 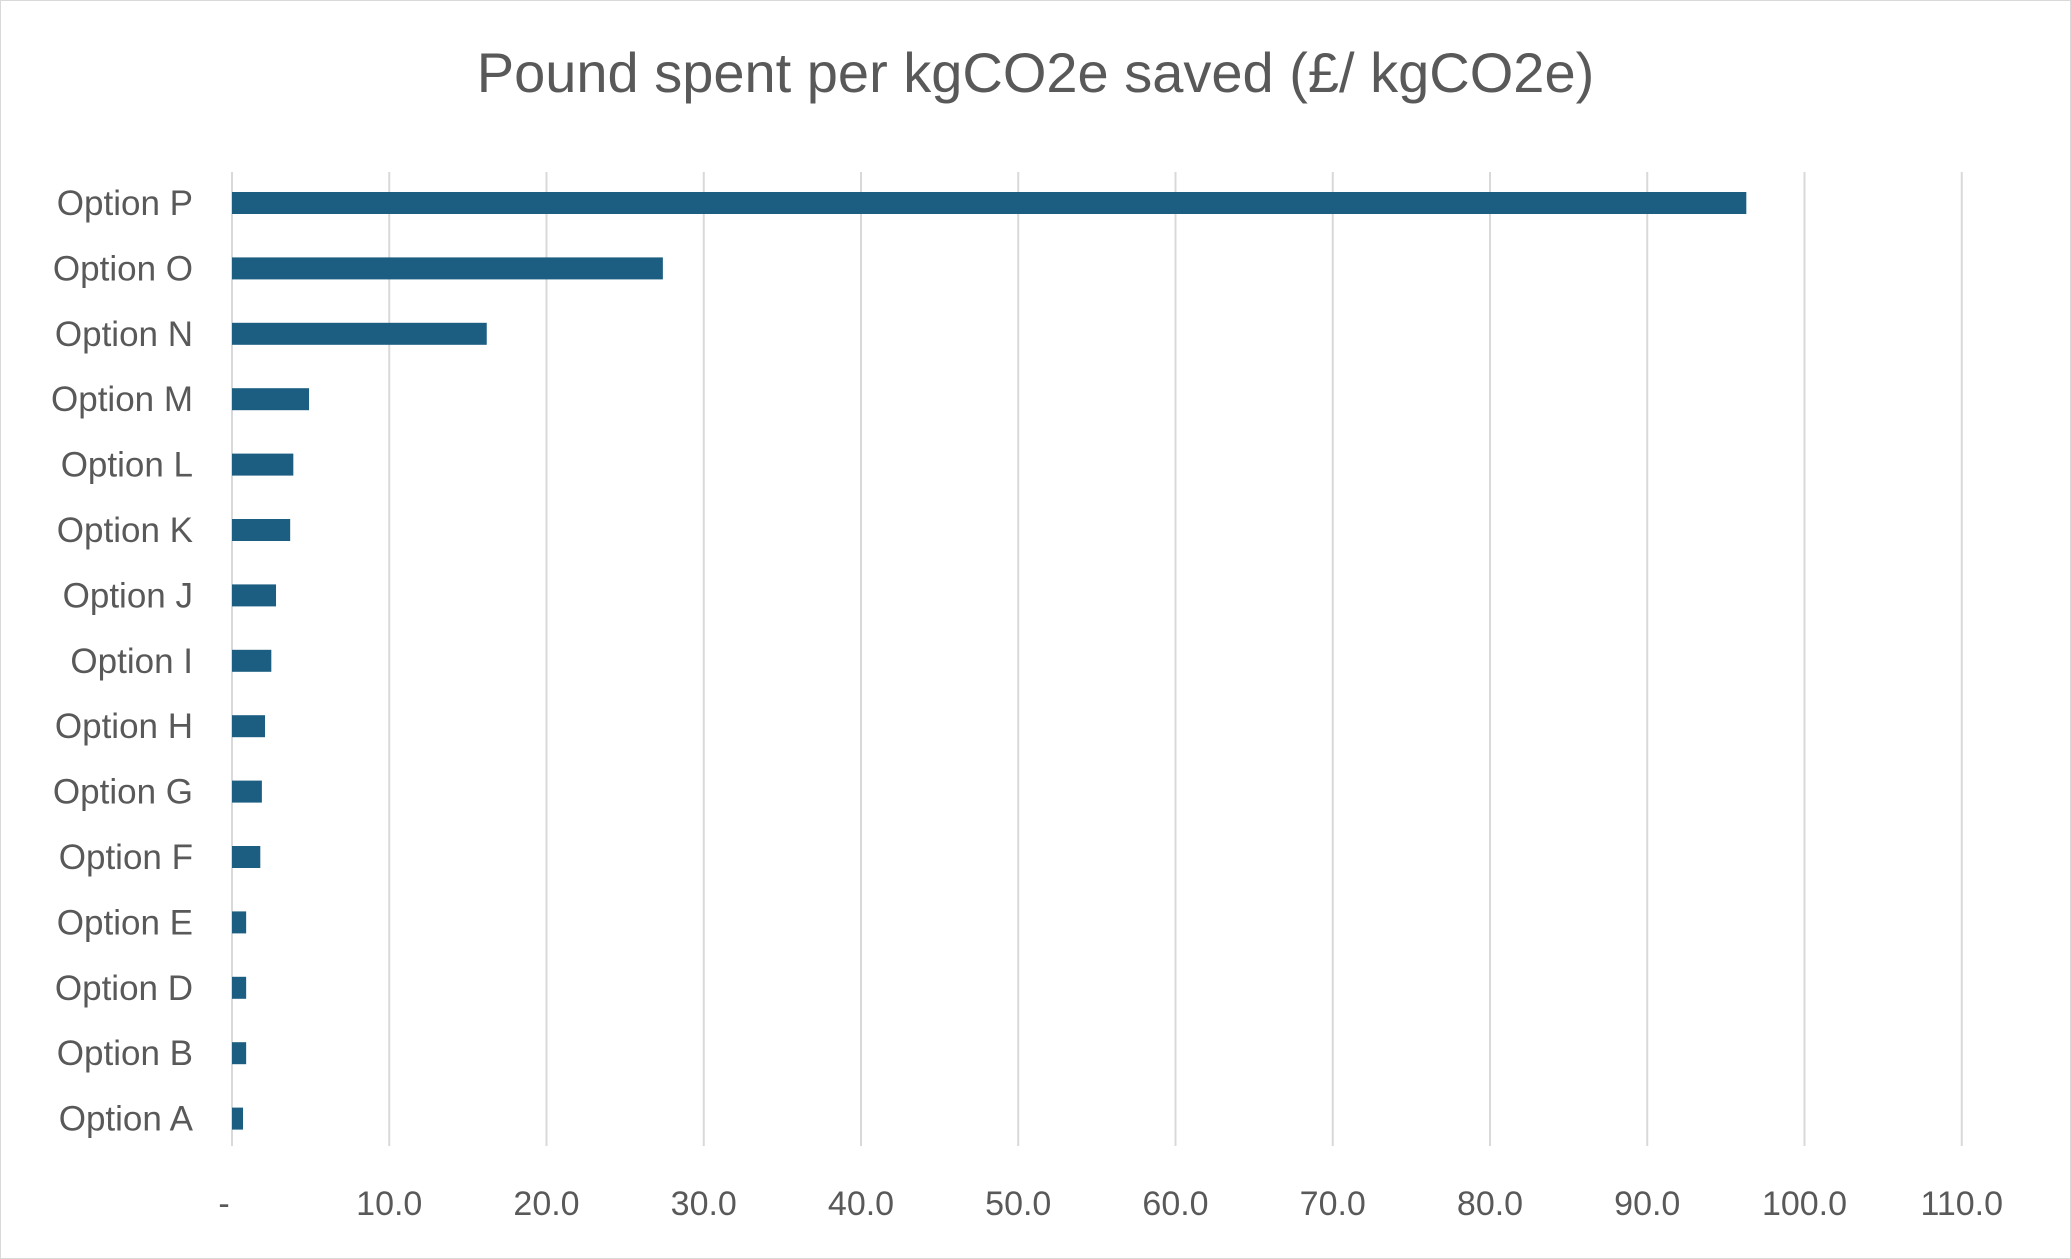 What do you see at coordinates (1333, 1204) in the screenshot?
I see `x-tick-label: 70.0` at bounding box center [1333, 1204].